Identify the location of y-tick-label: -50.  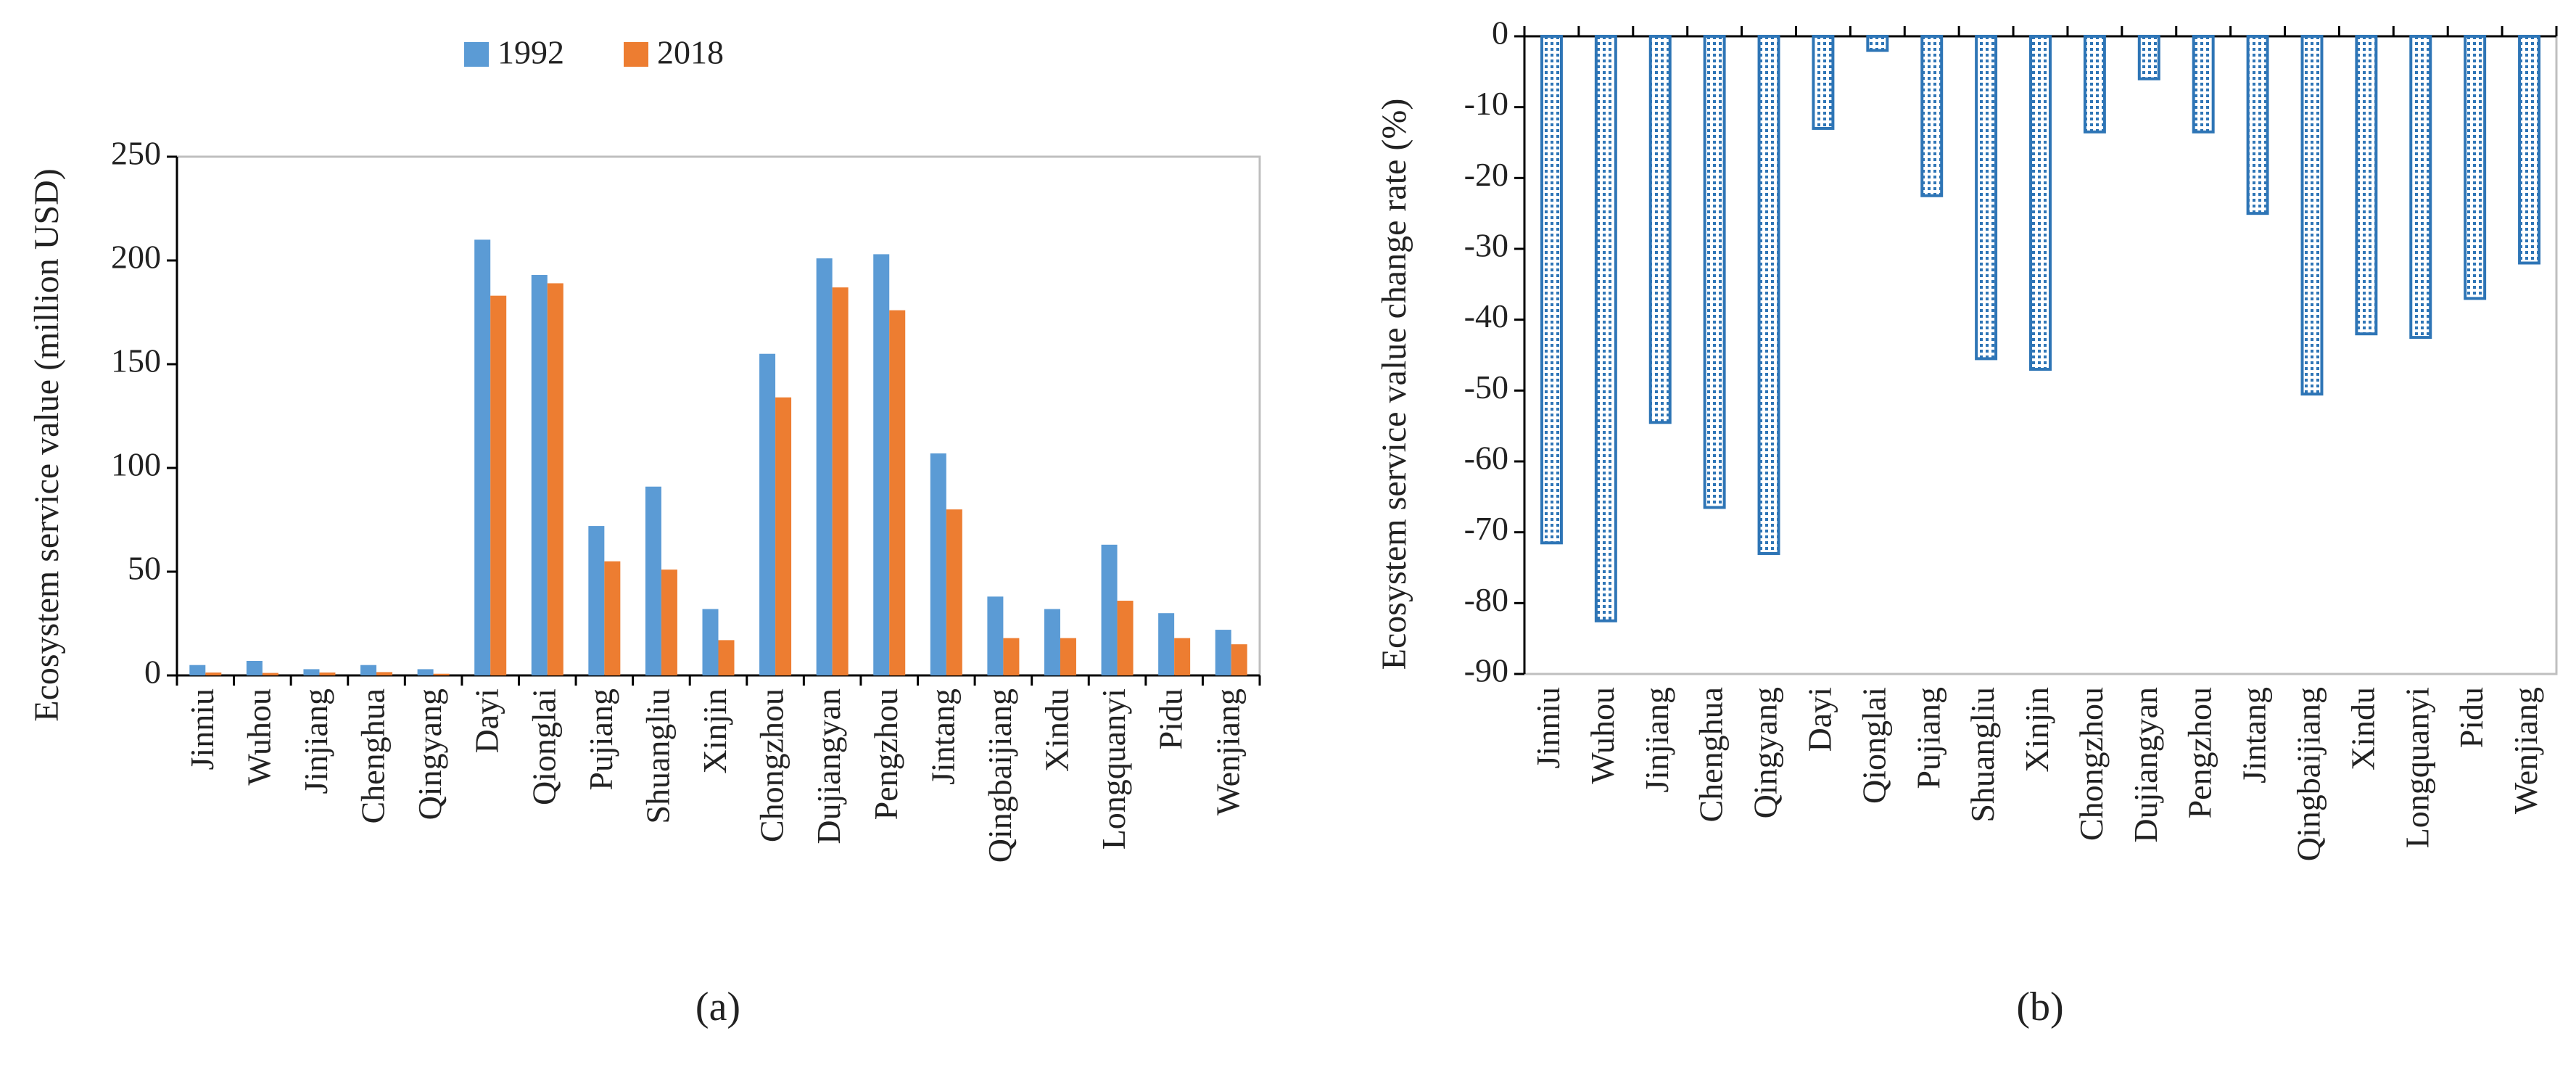
(1486, 388).